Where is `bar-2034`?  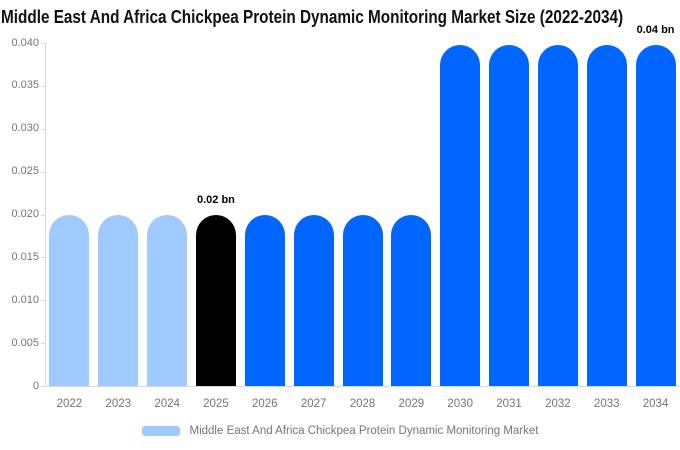 bar-2034 is located at coordinates (655, 215).